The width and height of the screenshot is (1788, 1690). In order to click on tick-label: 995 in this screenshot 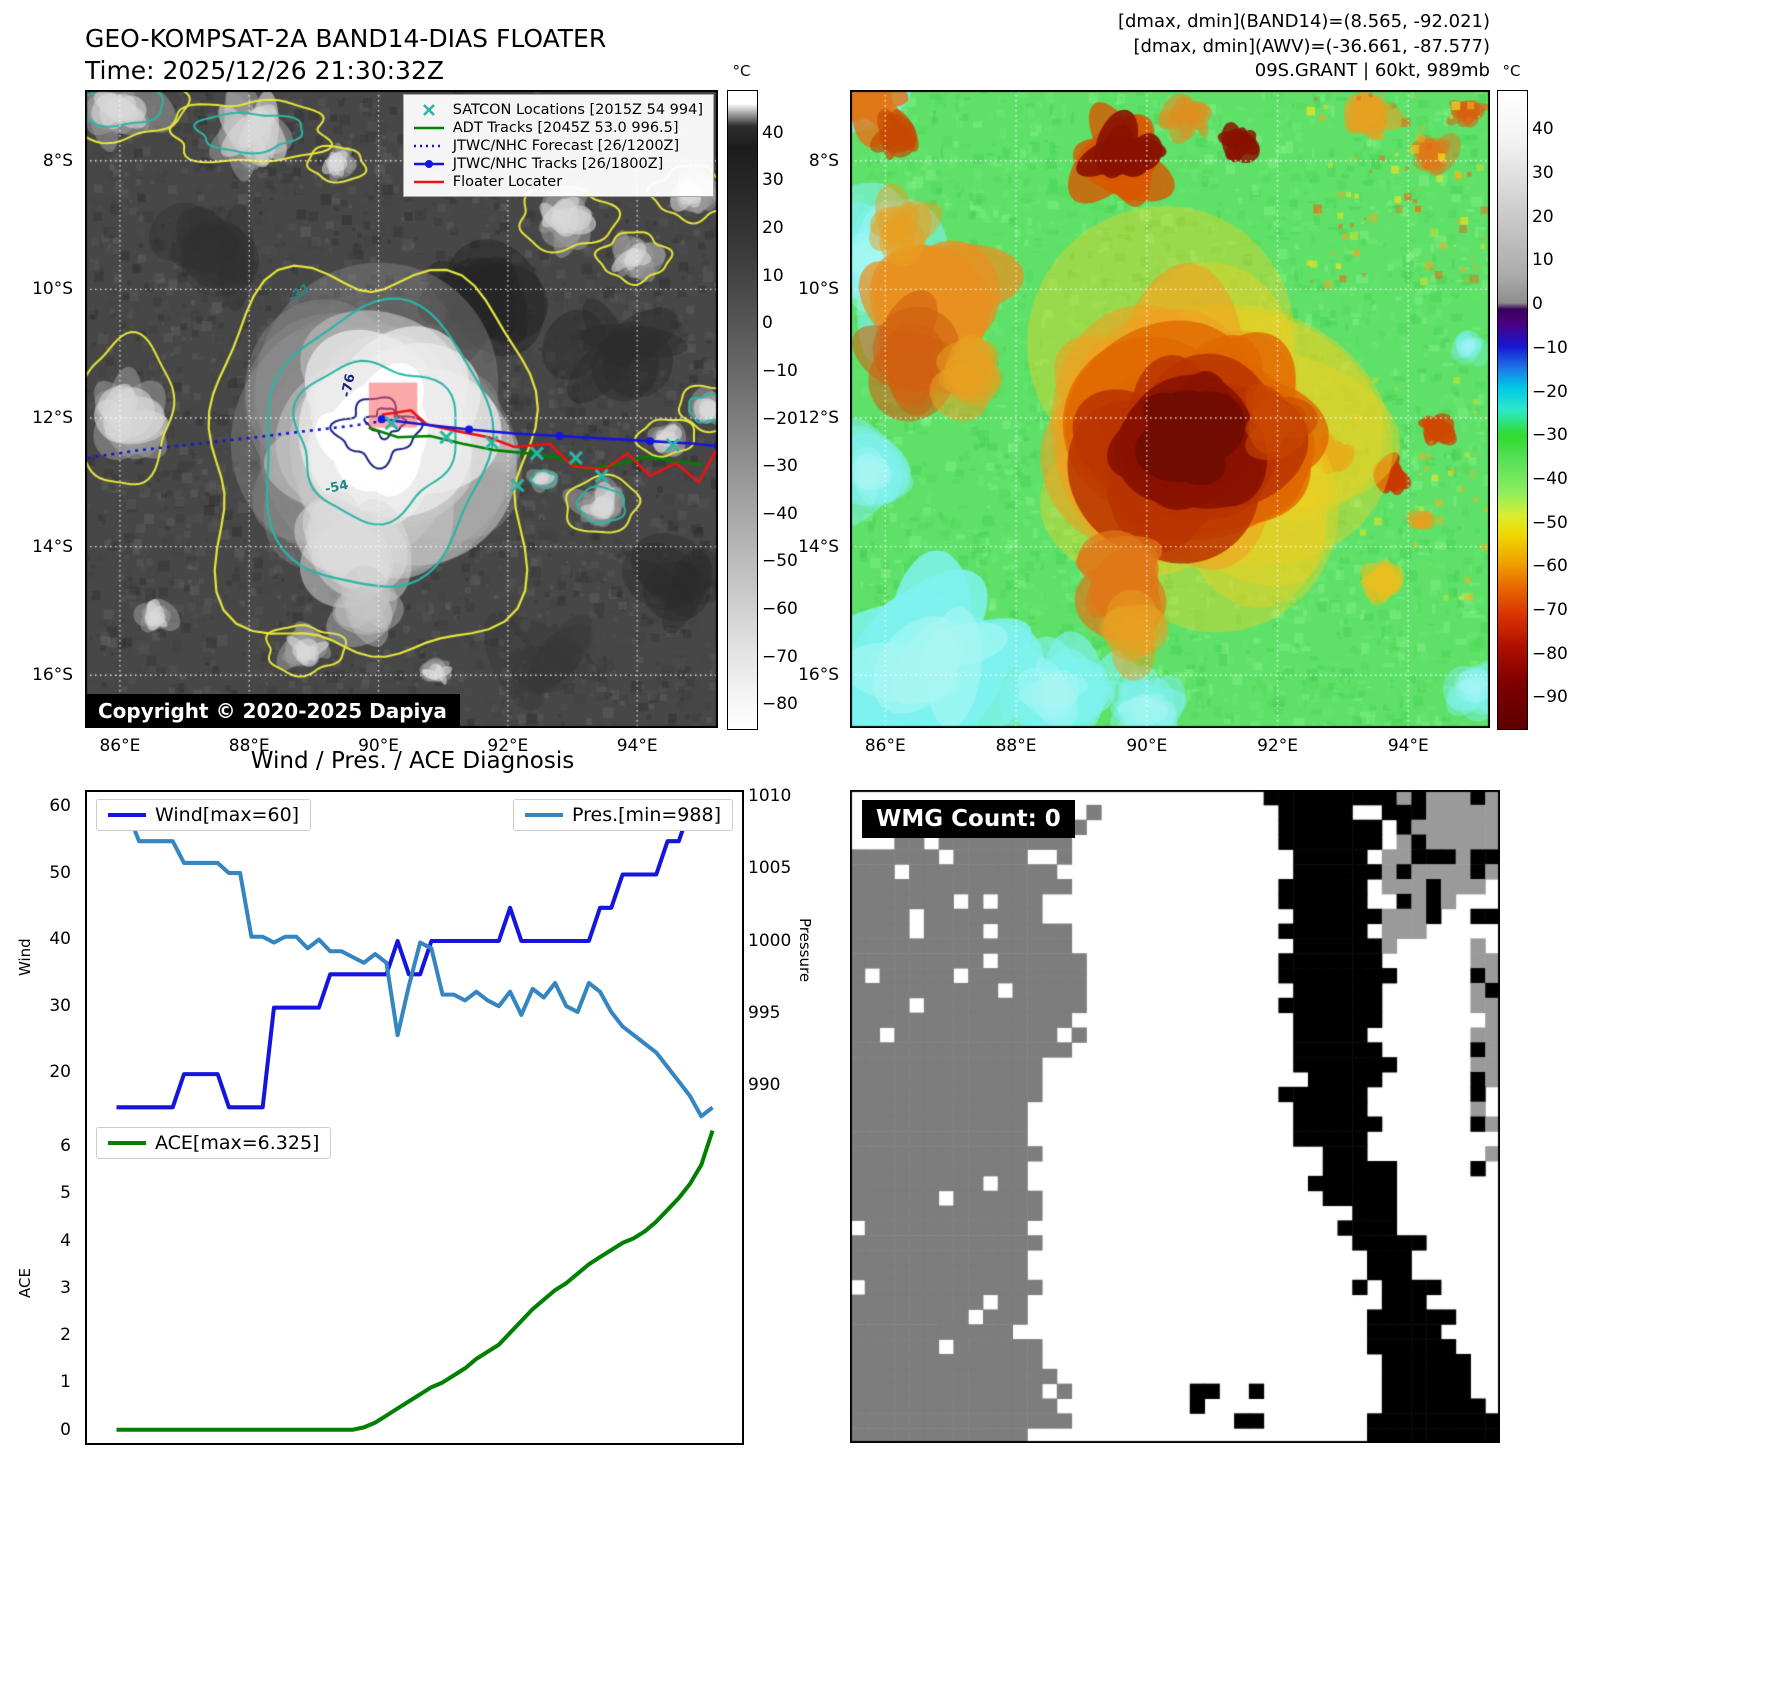, I will do `click(764, 1012)`.